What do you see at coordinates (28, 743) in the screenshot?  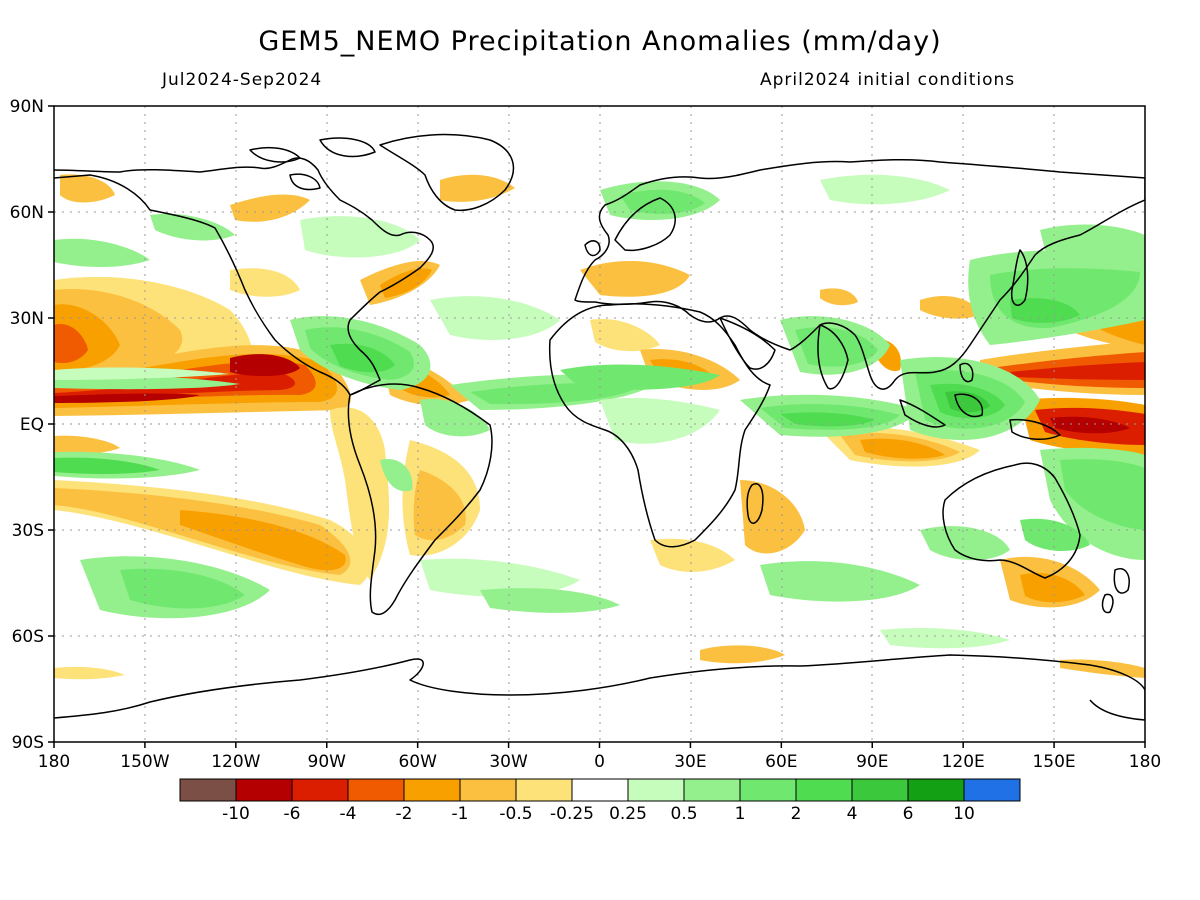 I see `lat-tick-label: 90S` at bounding box center [28, 743].